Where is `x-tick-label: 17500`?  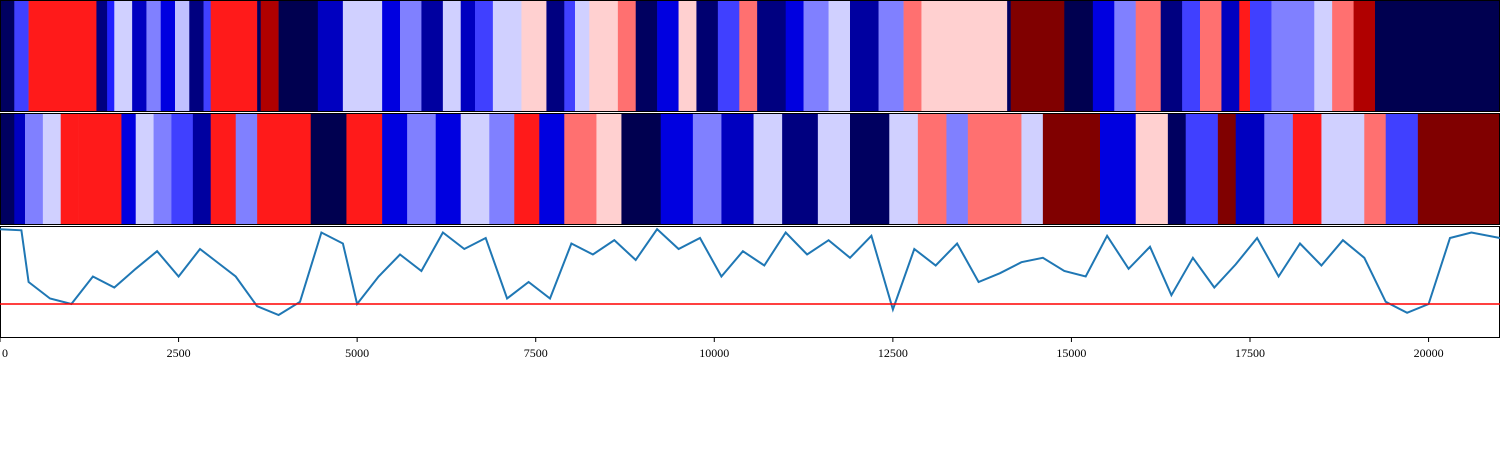 x-tick-label: 17500 is located at coordinates (1250, 353).